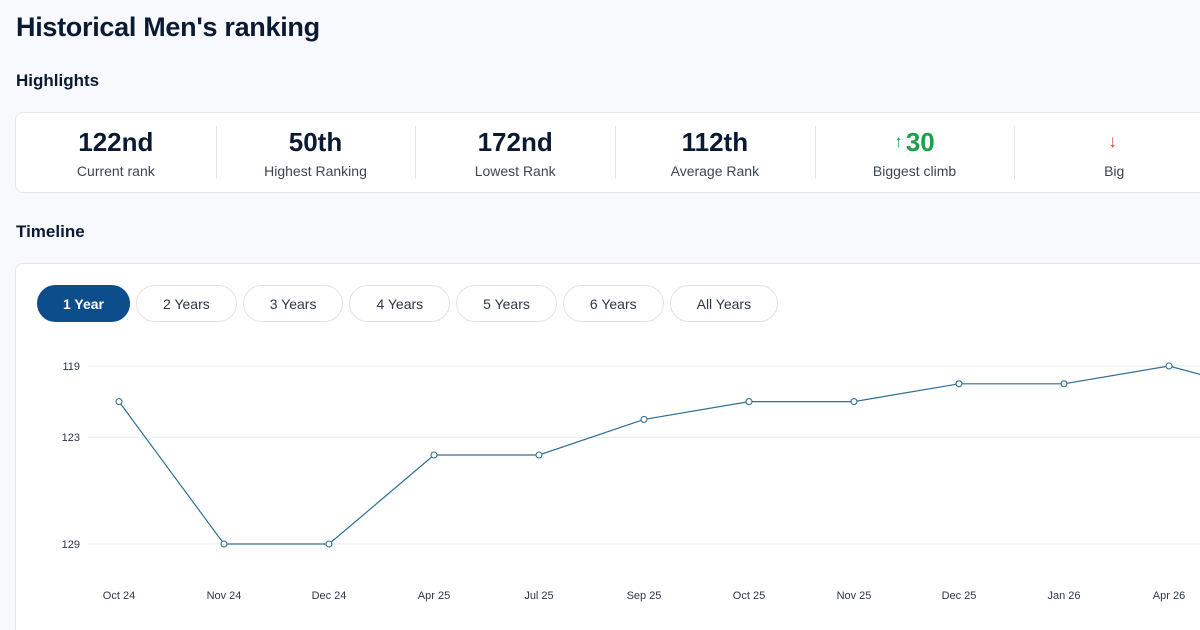 The image size is (1200, 630). Describe the element at coordinates (115, 170) in the screenshot. I see `stat-label: Current rank` at that location.